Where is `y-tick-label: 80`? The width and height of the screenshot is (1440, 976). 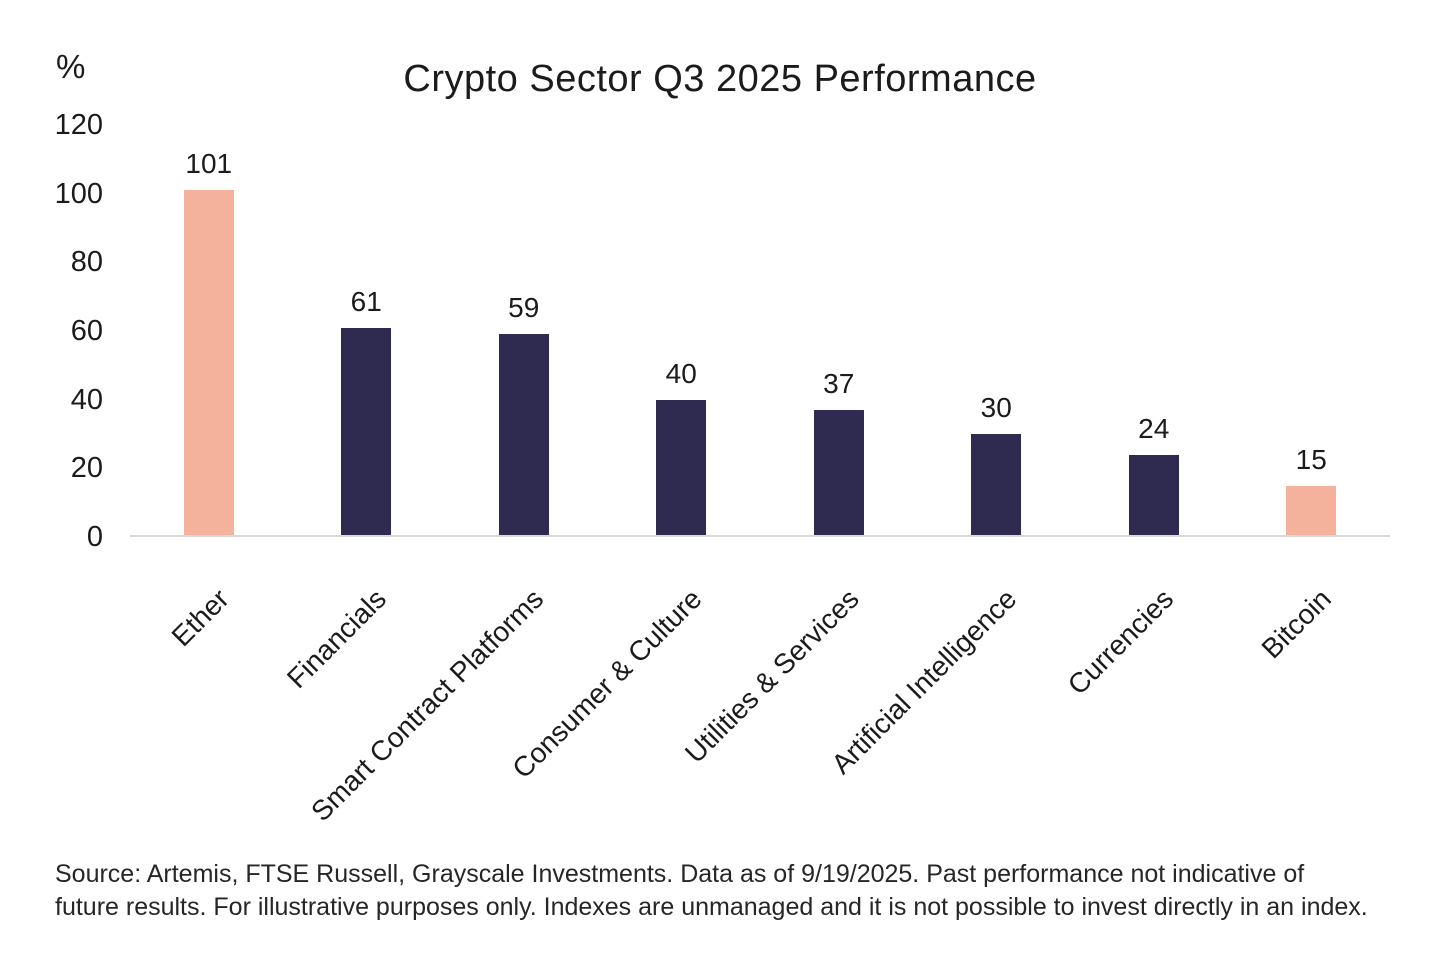 y-tick-label: 80 is located at coordinates (86, 262).